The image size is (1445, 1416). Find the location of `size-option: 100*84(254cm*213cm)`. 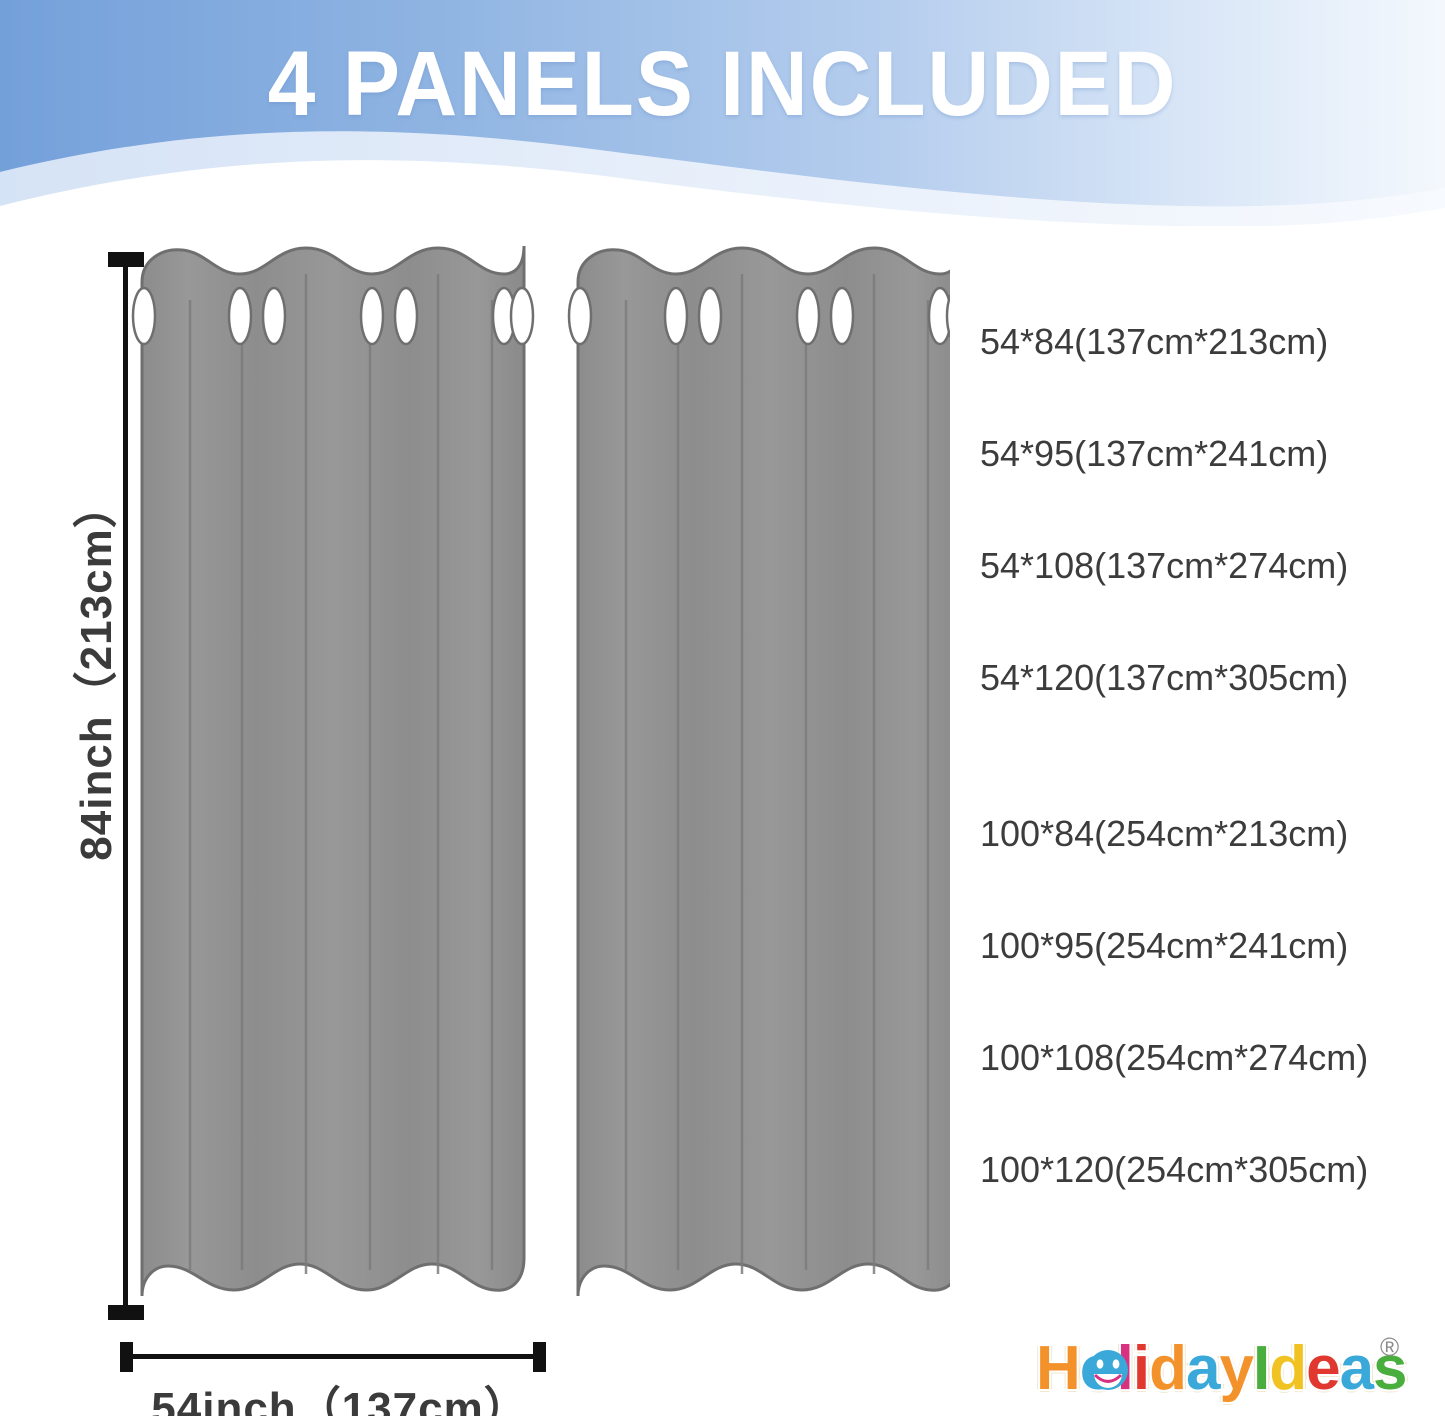

size-option: 100*84(254cm*213cm) is located at coordinates (1164, 833).